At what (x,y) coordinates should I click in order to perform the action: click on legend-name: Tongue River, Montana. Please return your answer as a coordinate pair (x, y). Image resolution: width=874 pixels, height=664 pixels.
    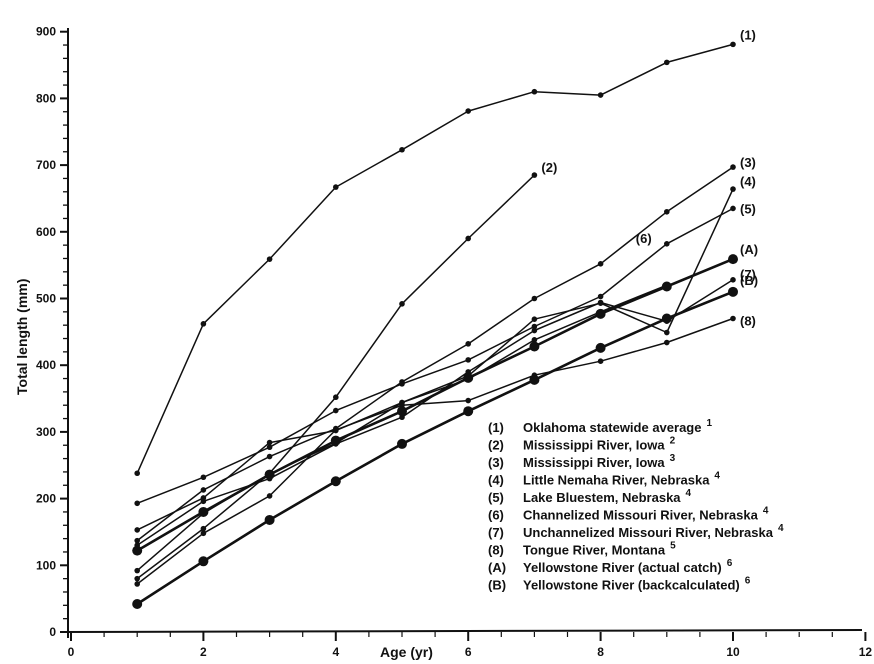
    Looking at the image, I should click on (594, 550).